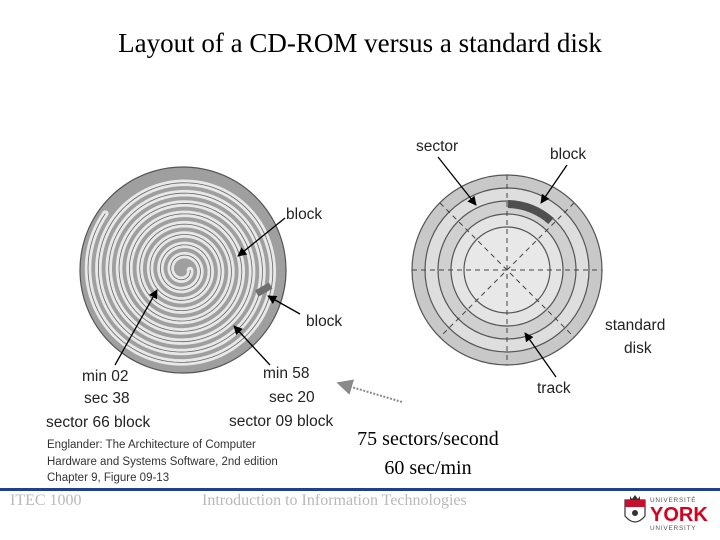 Image resolution: width=720 pixels, height=540 pixels. I want to click on disk-block-mark, so click(530, 212).